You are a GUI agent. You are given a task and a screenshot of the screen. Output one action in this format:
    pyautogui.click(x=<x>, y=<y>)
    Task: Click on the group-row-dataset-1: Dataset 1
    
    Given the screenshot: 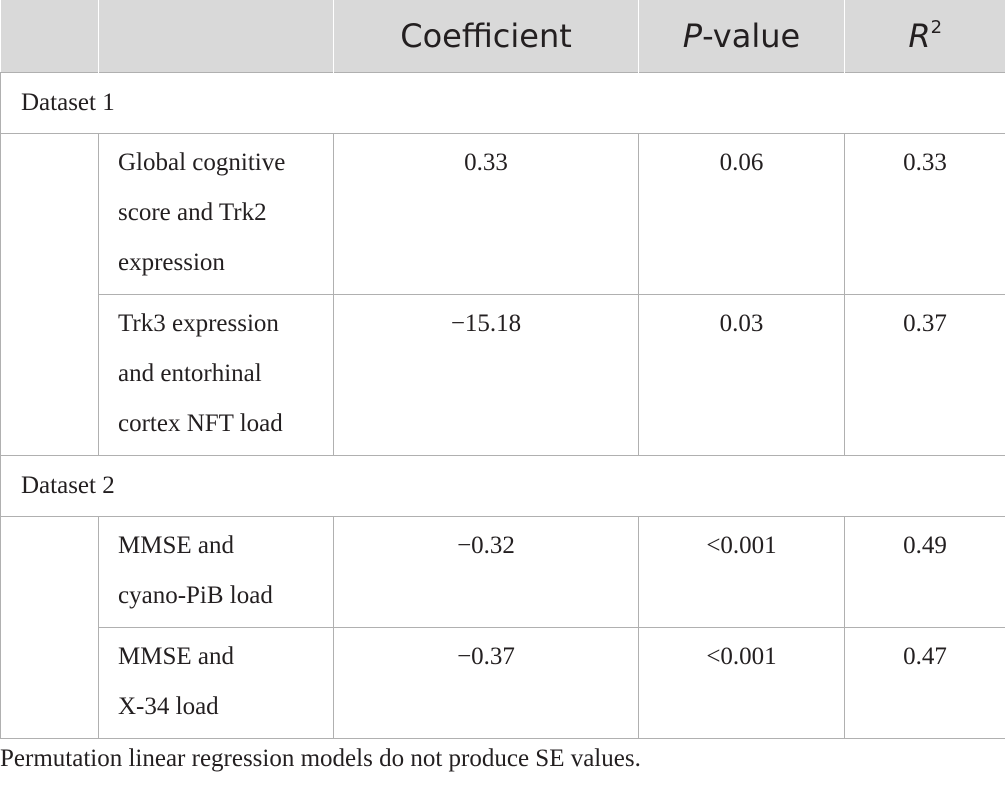 What is the action you would take?
    pyautogui.click(x=502, y=103)
    